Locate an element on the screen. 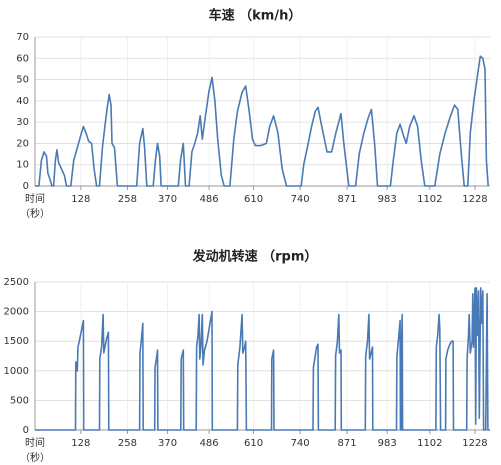 The height and width of the screenshot is (465, 501). y-tick-label: 30 is located at coordinates (22, 122).